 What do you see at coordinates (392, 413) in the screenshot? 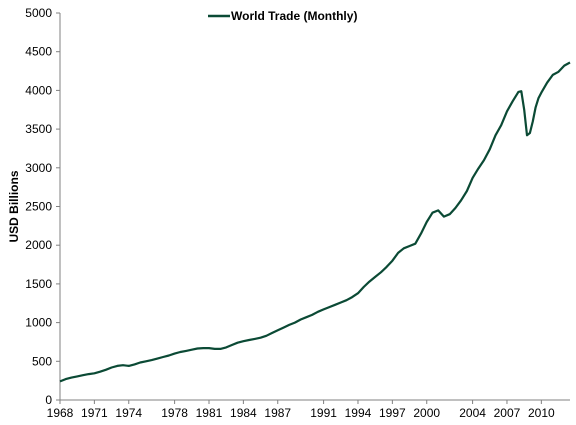
I see `x-tick-label: 1997` at bounding box center [392, 413].